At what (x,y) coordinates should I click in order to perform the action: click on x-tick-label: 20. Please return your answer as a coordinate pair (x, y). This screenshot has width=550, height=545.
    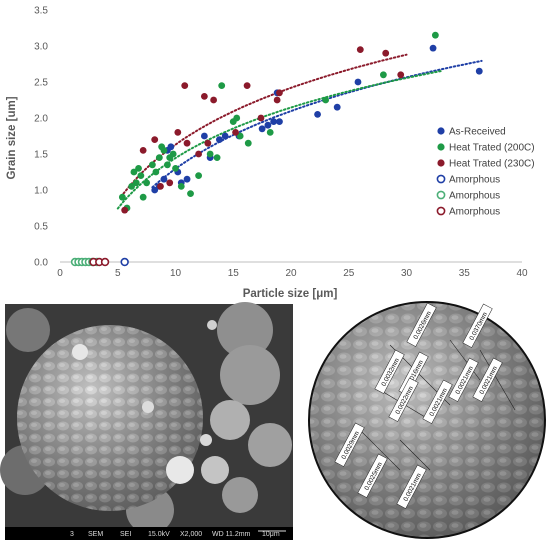
    Looking at the image, I should click on (291, 273).